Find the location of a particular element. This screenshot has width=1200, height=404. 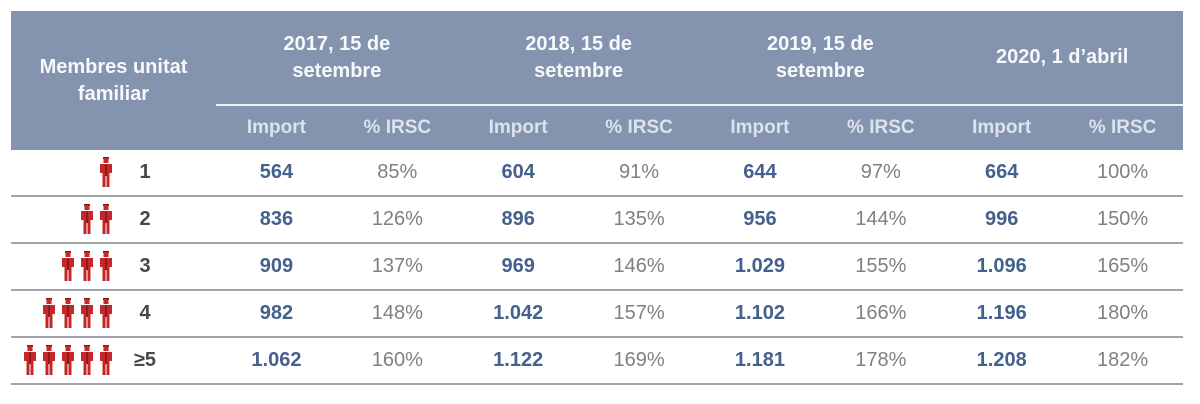

import-value-cell: 1.062 is located at coordinates (276, 360).